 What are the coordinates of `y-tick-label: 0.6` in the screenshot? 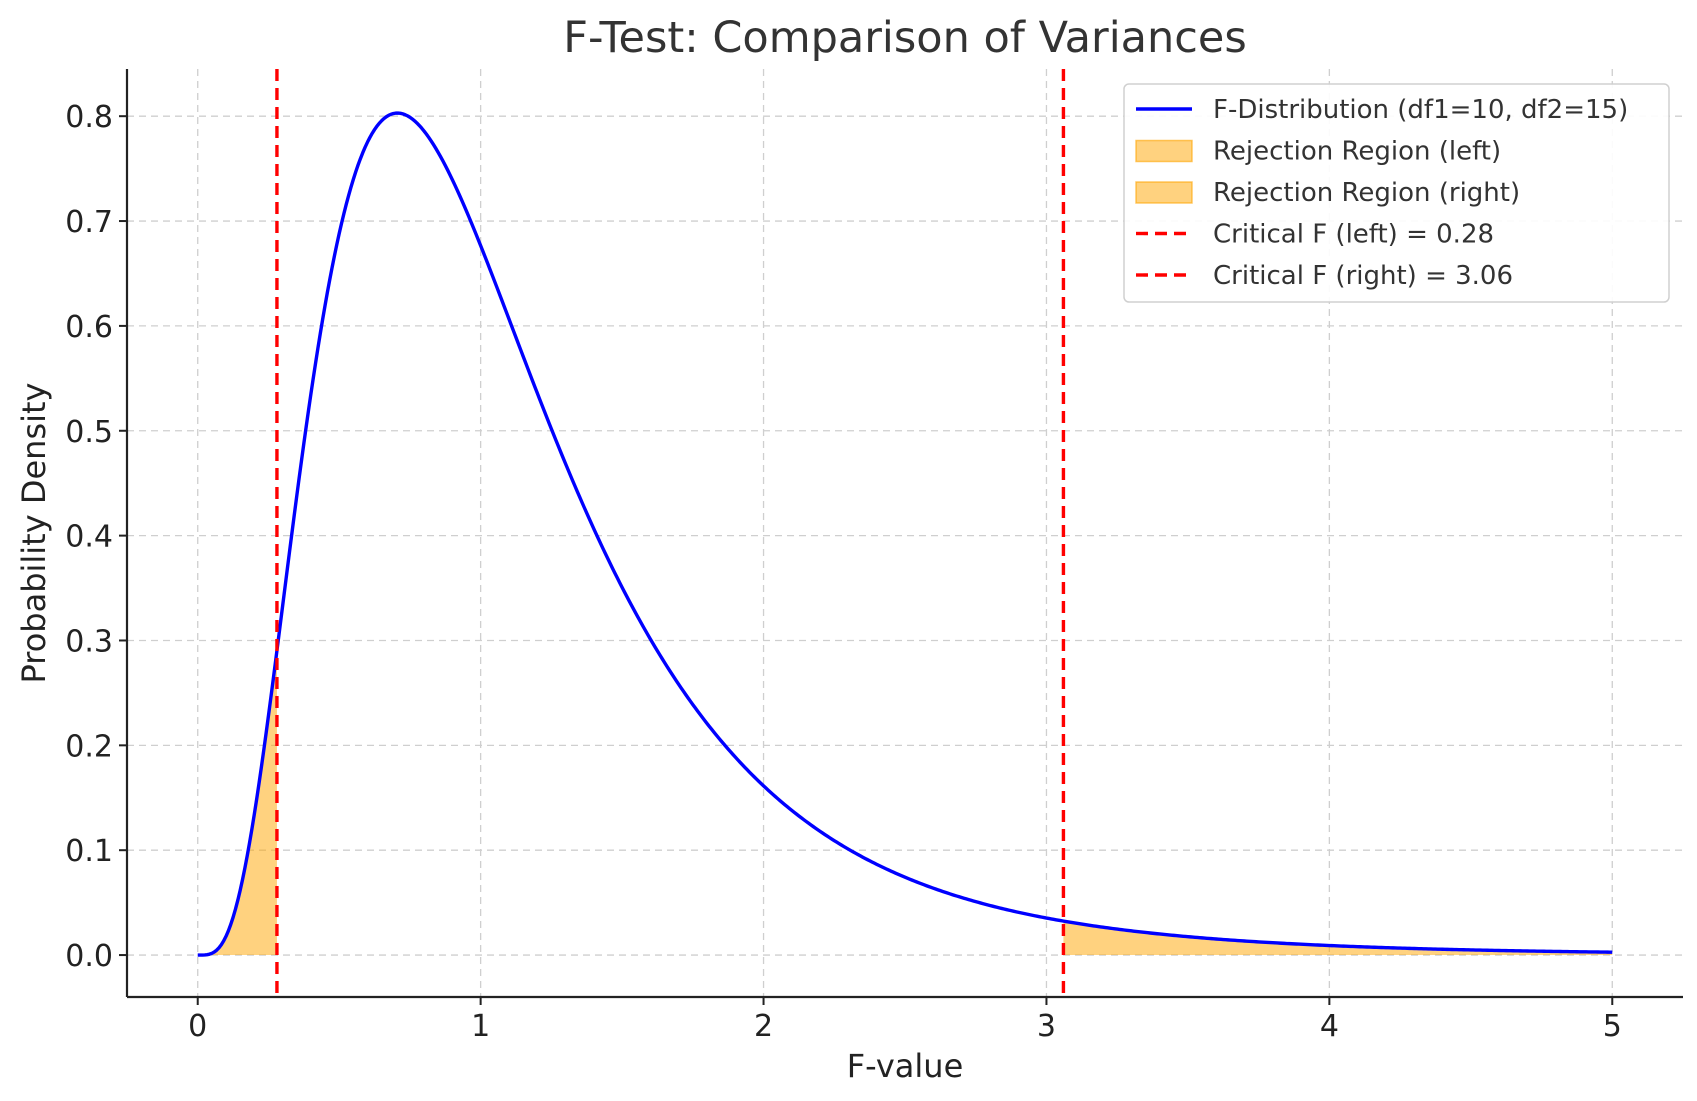 It's located at (89, 327).